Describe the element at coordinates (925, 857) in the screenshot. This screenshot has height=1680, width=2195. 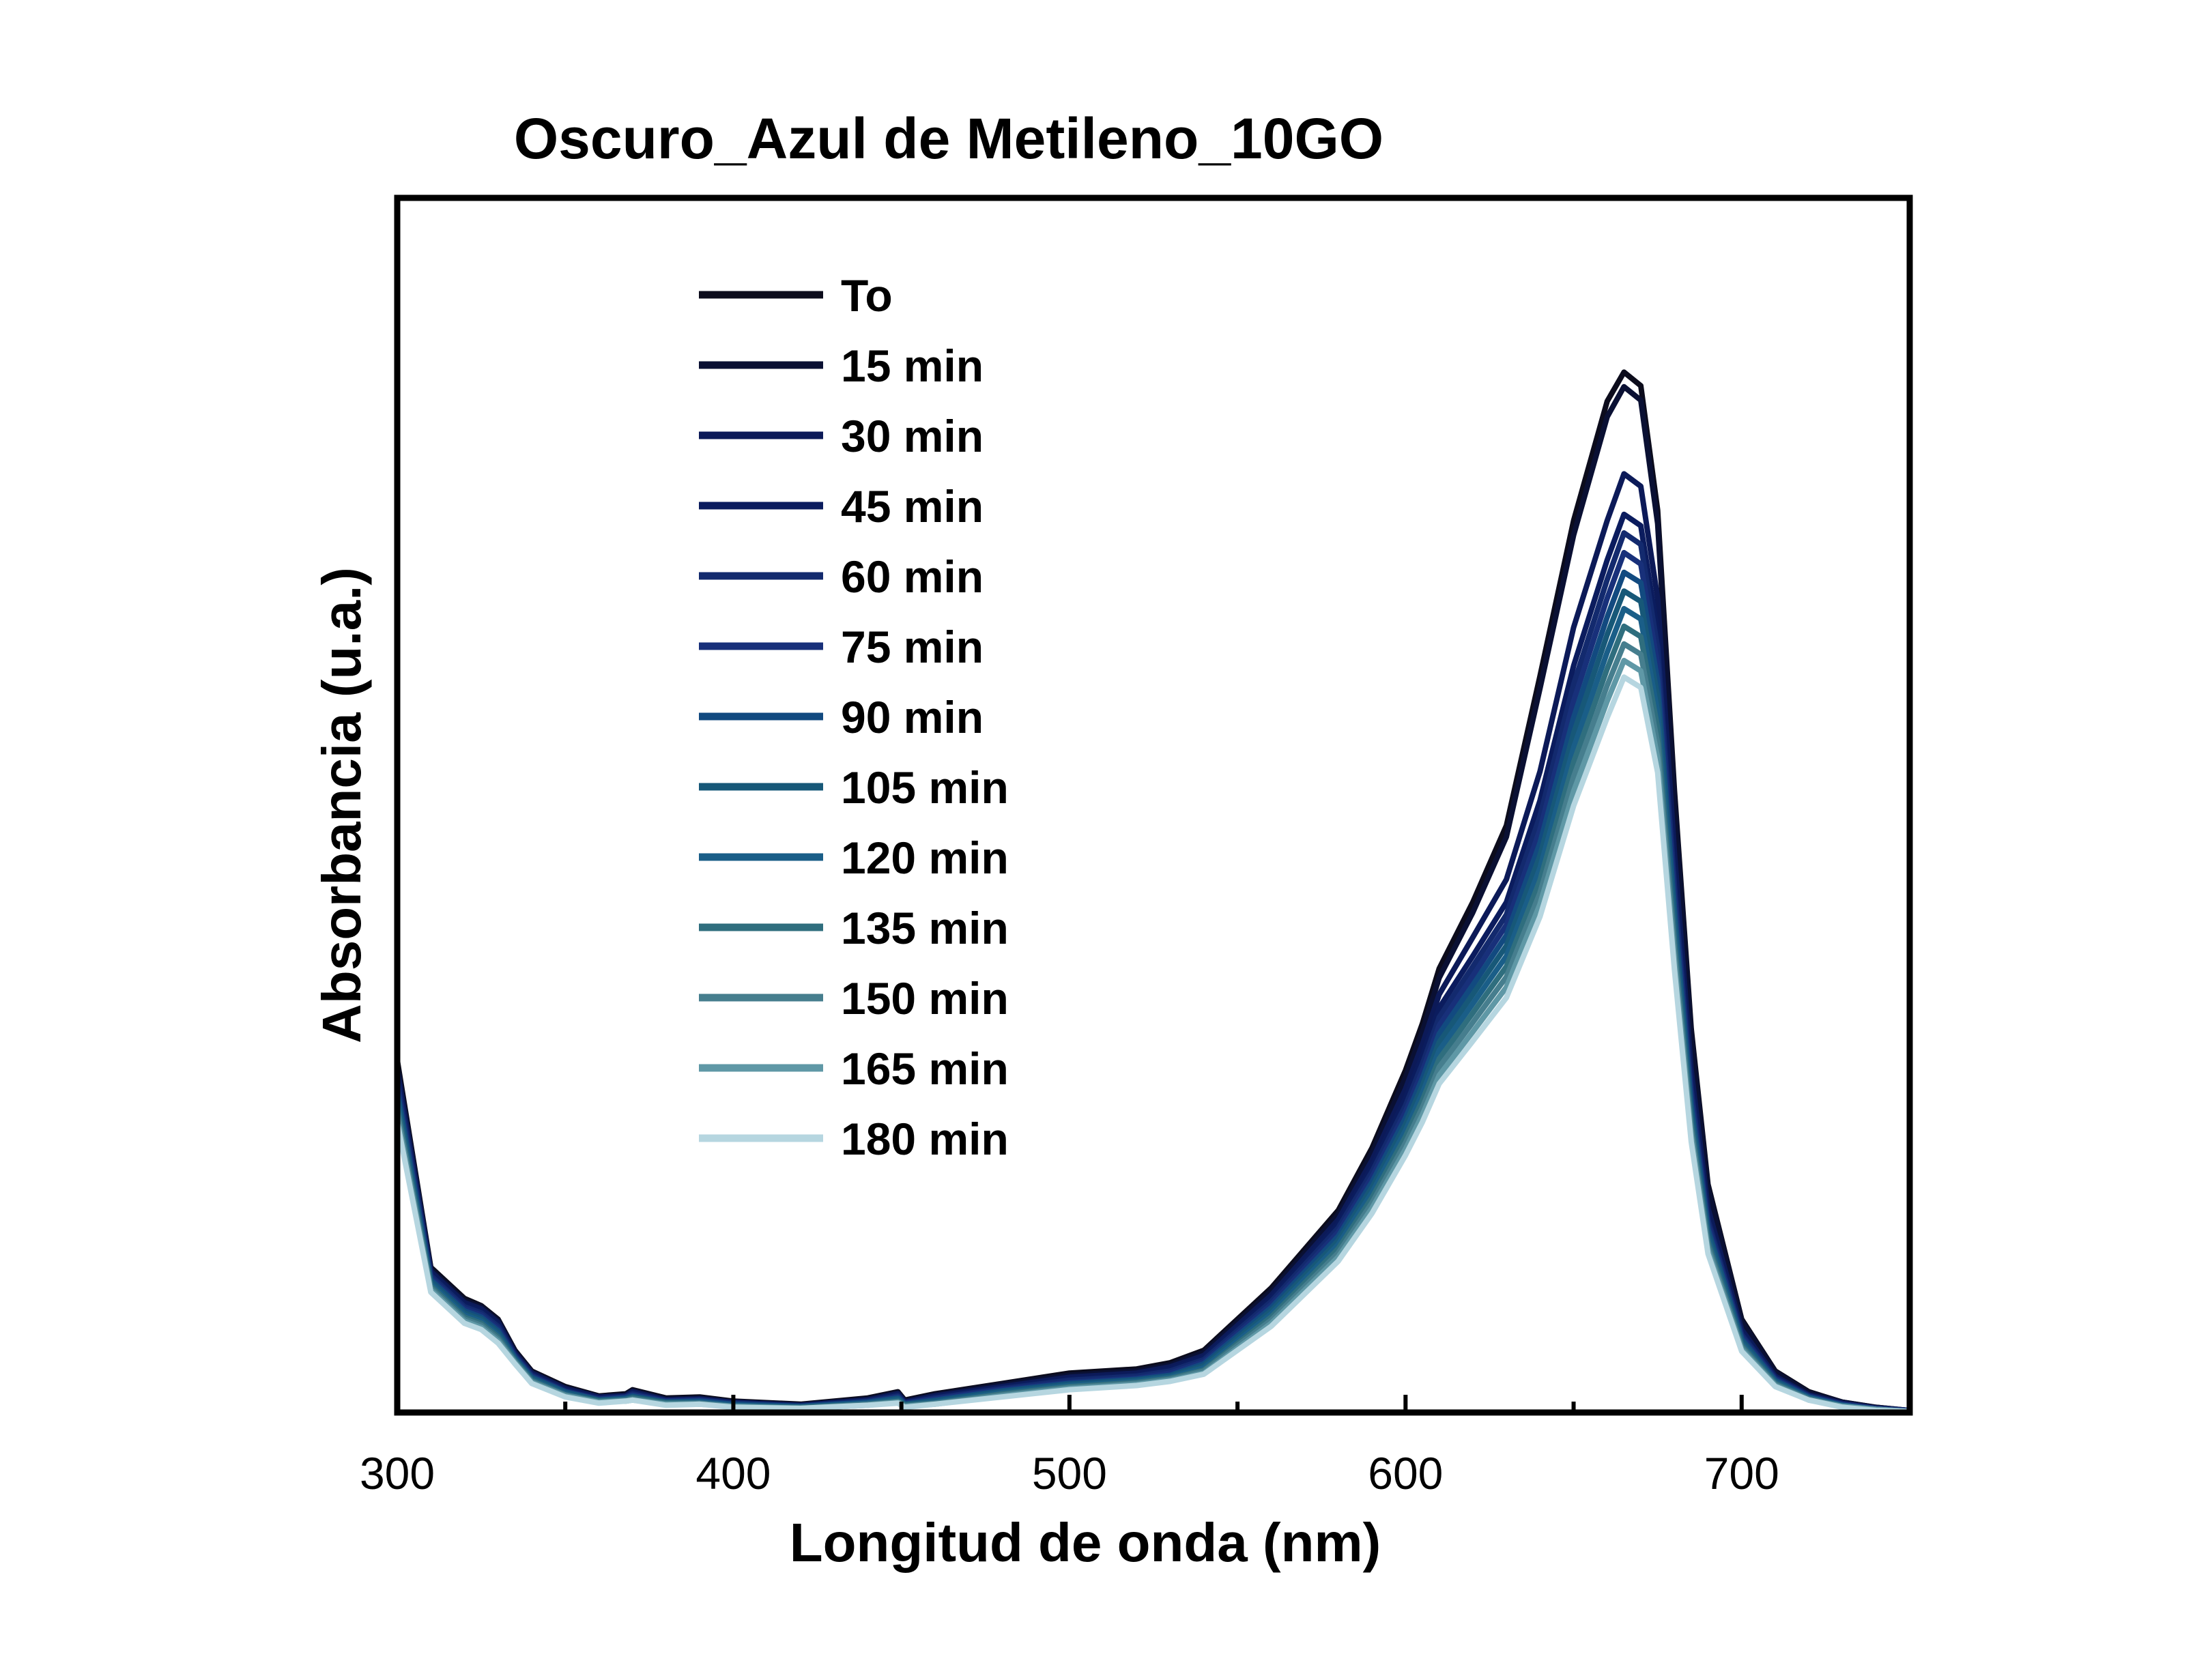
I see `legend-label: 120 min` at that location.